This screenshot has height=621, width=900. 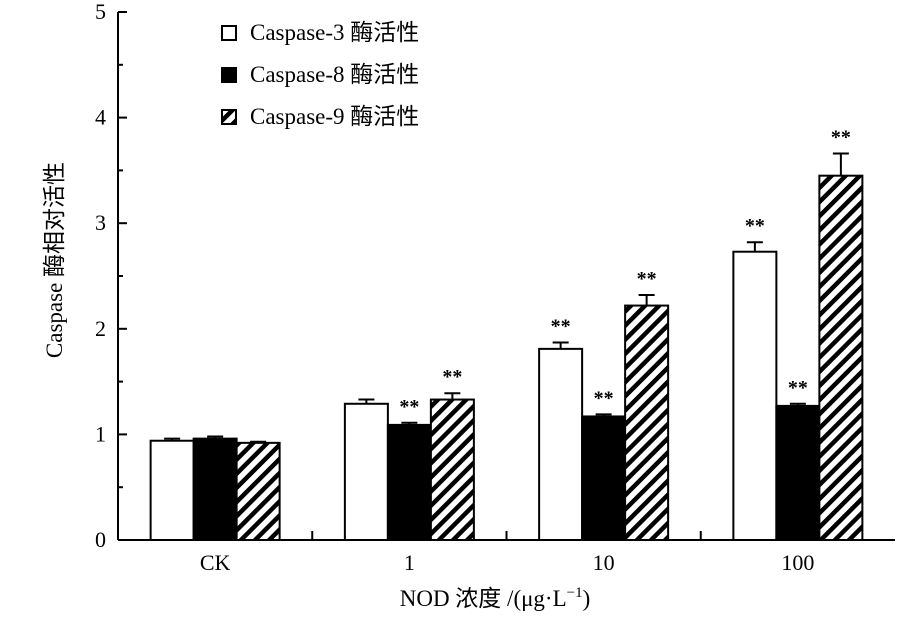 I want to click on legend-label-3: Caspase-9 酶活性, so click(x=334, y=116).